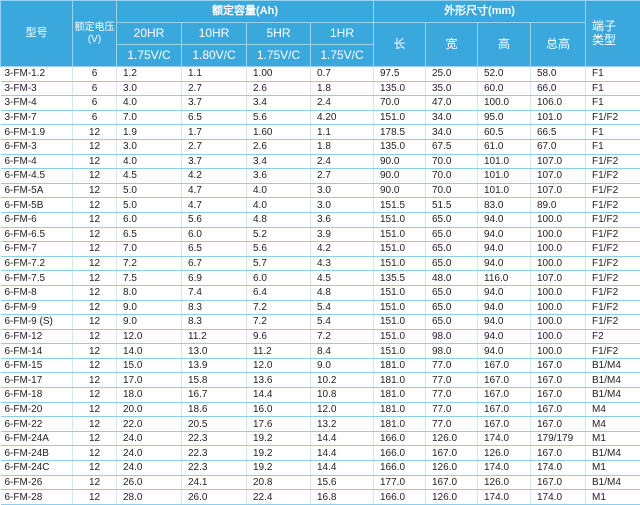 The width and height of the screenshot is (640, 505). Describe the element at coordinates (149, 278) in the screenshot. I see `cell-cap-20hr: 7.5` at that location.